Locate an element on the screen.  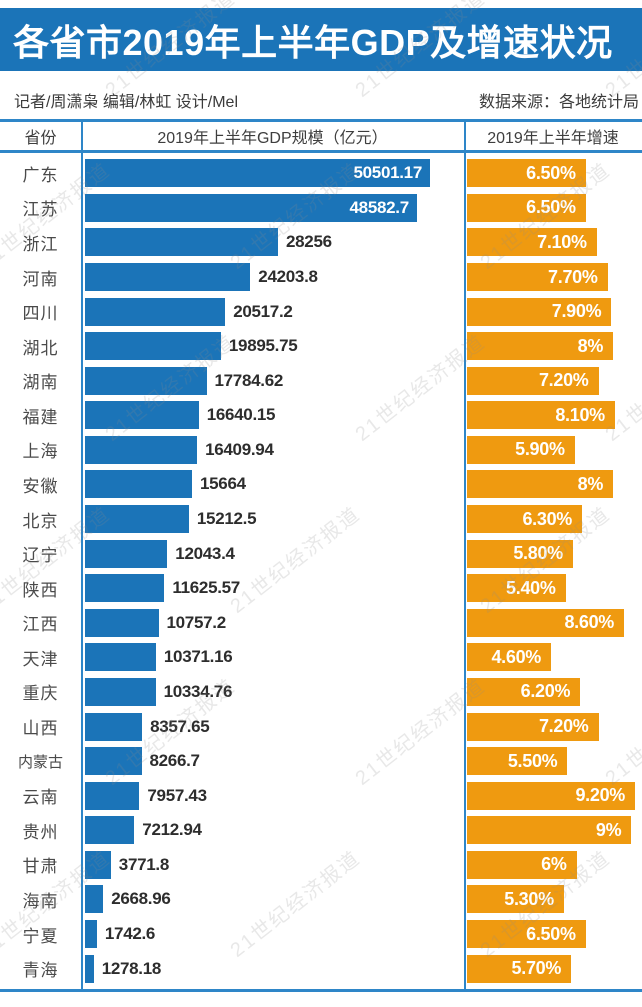
growth-bar-cell: 7.70% is located at coordinates (553, 277).